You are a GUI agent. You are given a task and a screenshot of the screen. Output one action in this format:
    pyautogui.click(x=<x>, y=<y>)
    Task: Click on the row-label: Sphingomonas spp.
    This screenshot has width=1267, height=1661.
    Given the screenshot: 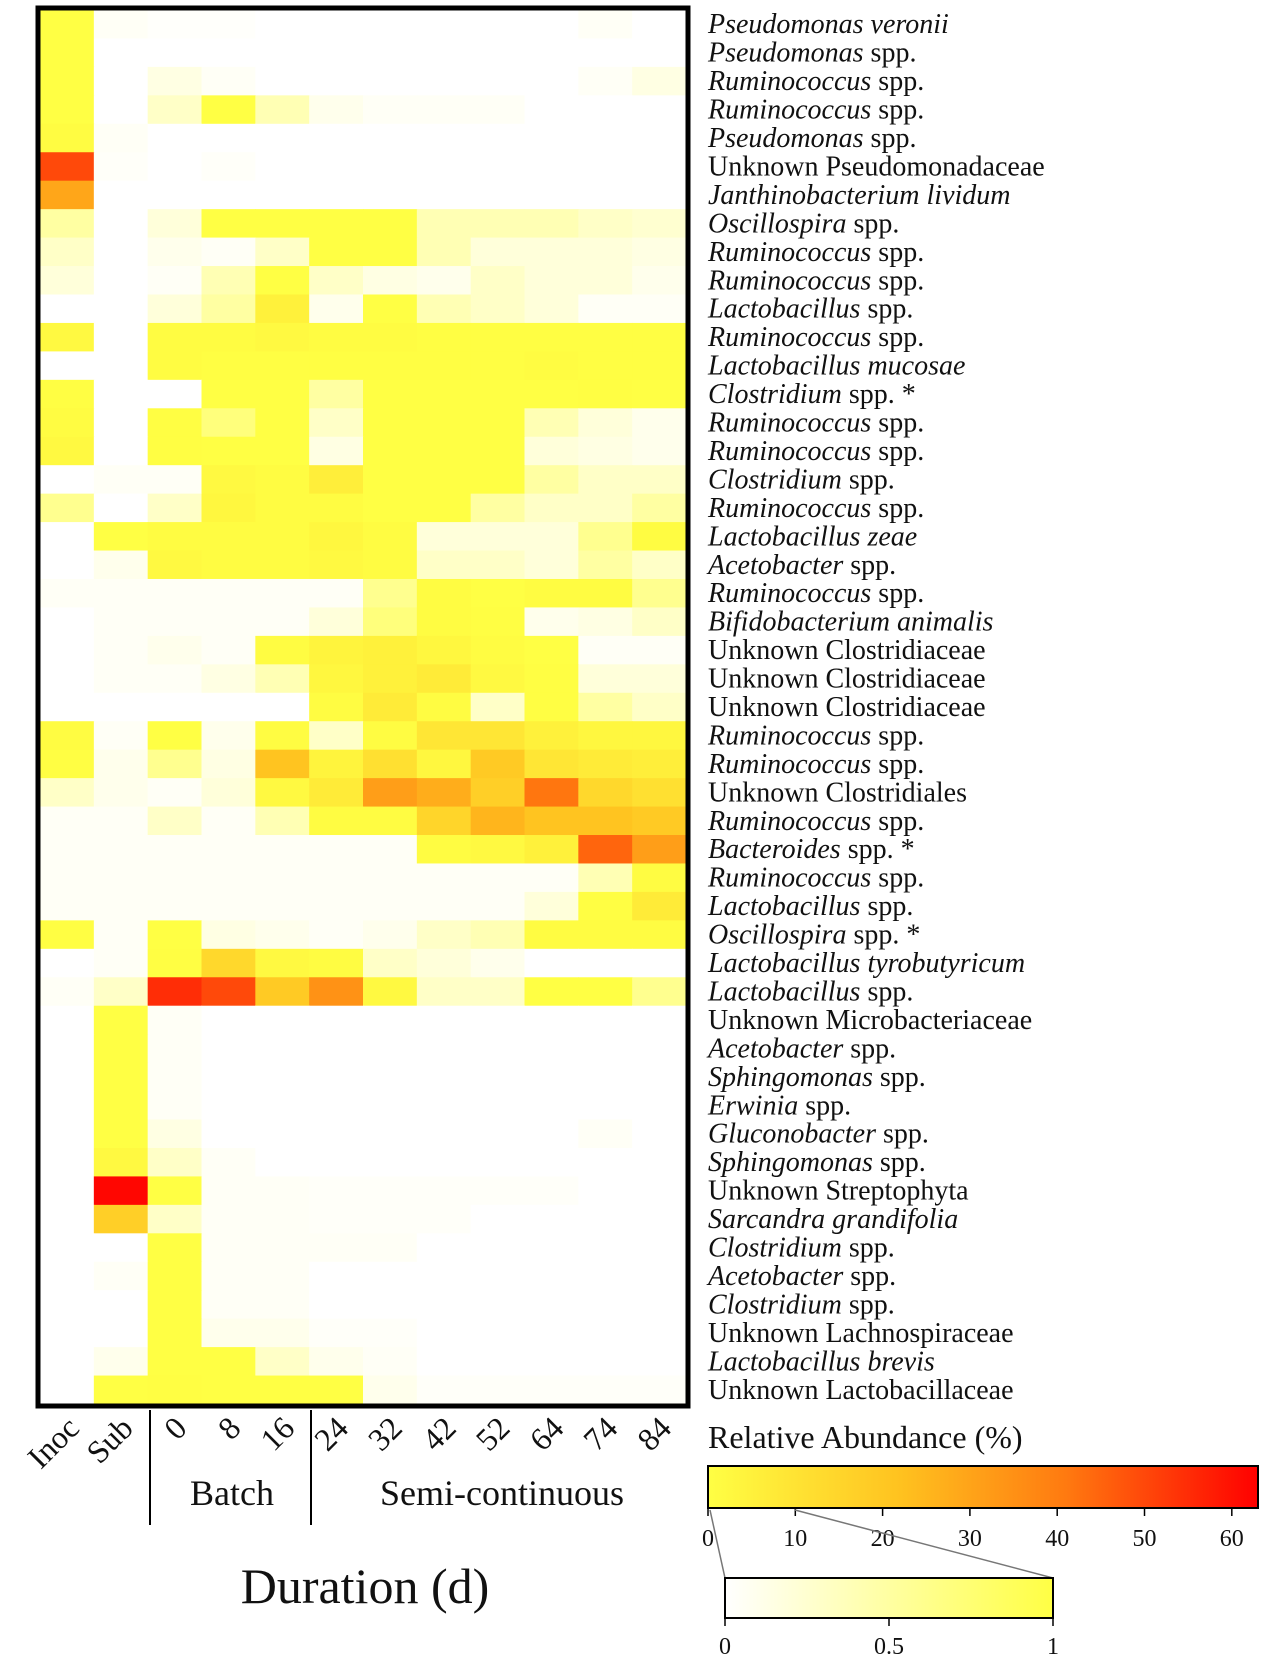 What is the action you would take?
    pyautogui.click(x=817, y=1162)
    